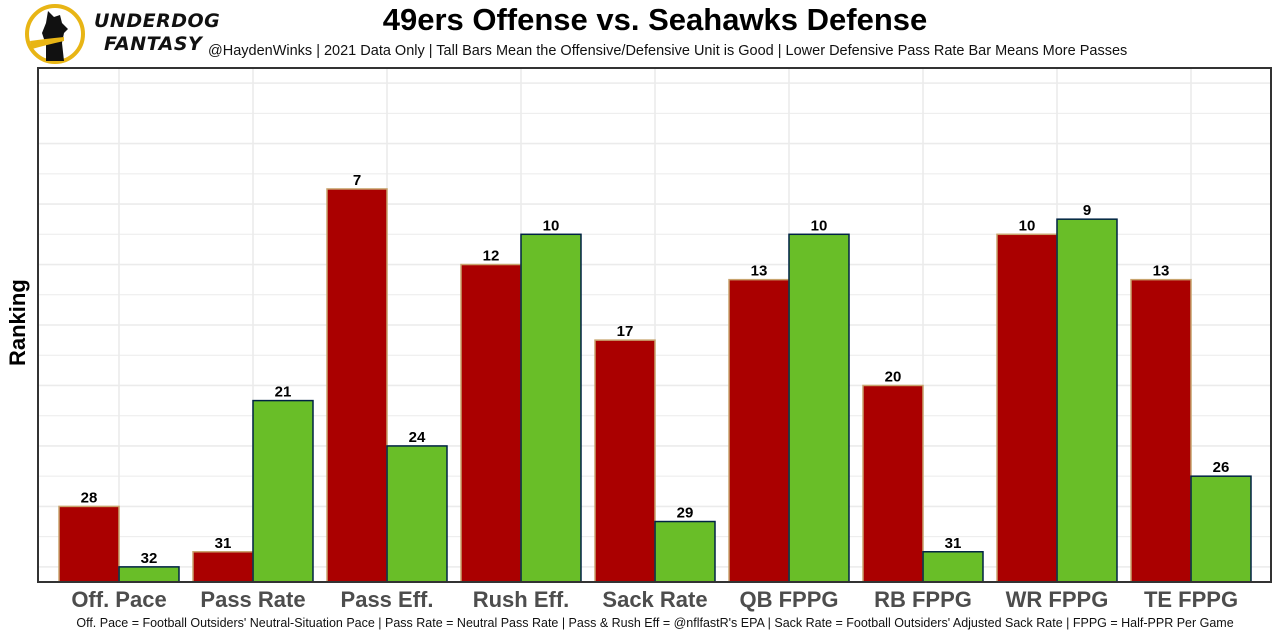  I want to click on bar-value-label: 12, so click(491, 256).